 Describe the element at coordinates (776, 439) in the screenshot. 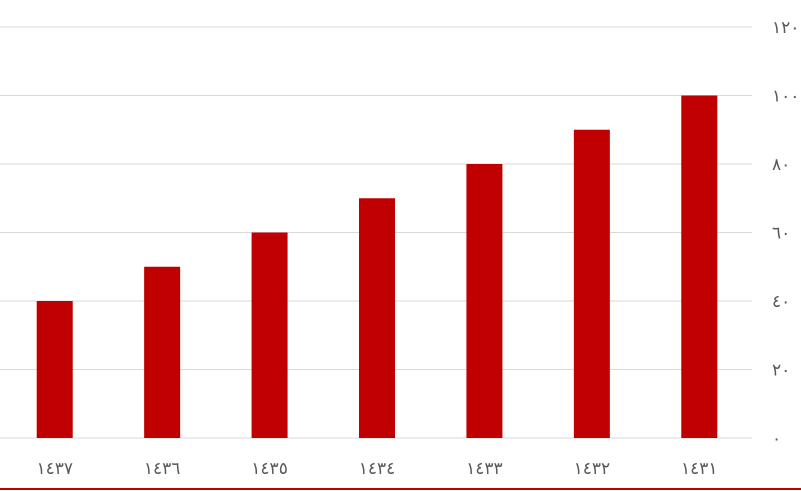

I see `y-tick-label: ٠` at that location.